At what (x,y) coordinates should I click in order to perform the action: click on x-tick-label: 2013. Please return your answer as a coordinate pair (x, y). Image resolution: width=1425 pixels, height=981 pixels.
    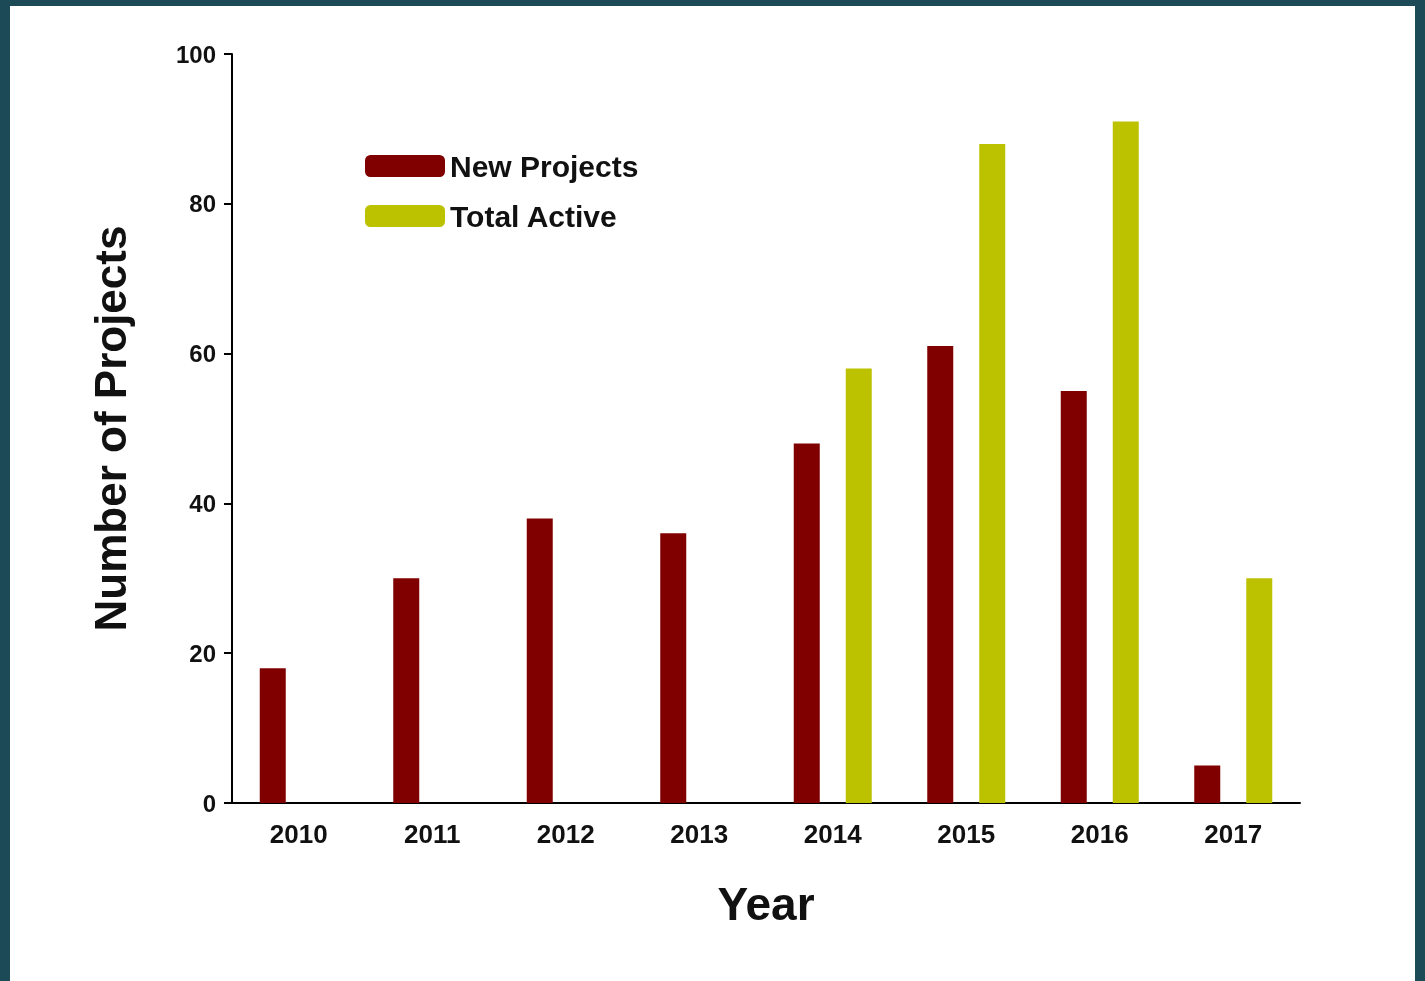
    Looking at the image, I should click on (699, 834).